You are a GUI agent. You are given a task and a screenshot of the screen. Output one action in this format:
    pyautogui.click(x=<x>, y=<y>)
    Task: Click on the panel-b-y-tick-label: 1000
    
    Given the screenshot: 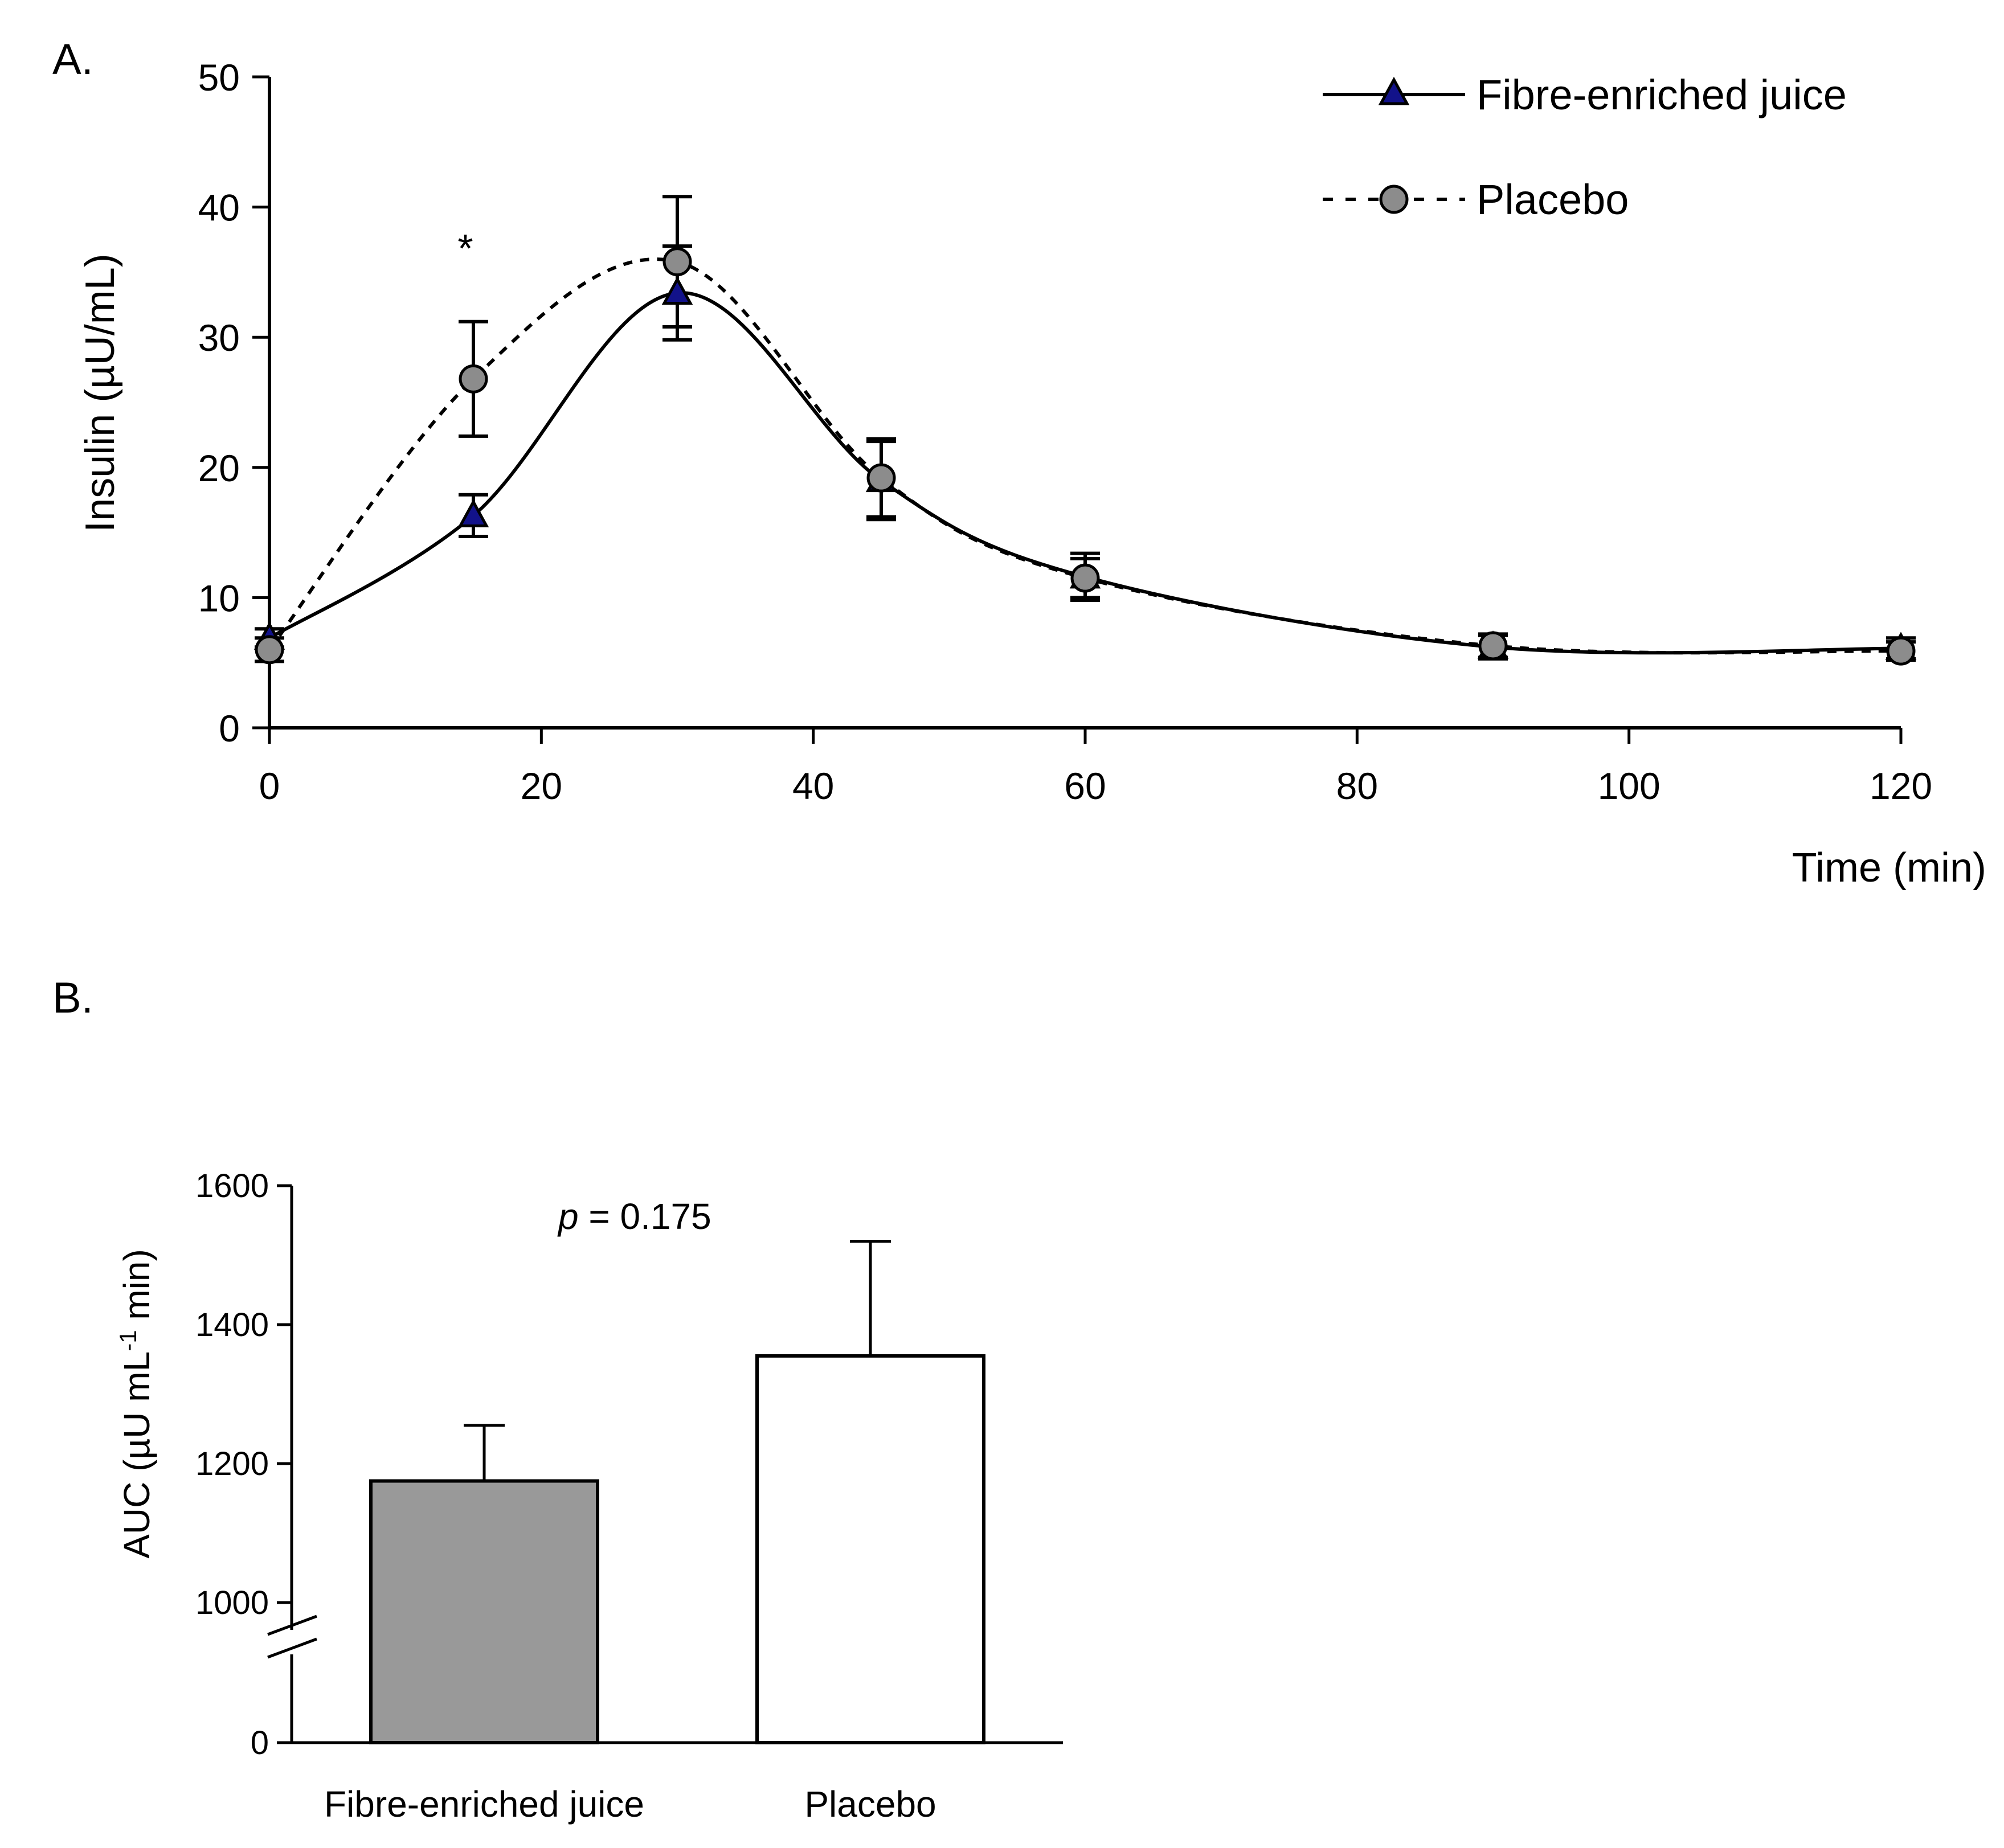 What is the action you would take?
    pyautogui.click(x=232, y=1602)
    